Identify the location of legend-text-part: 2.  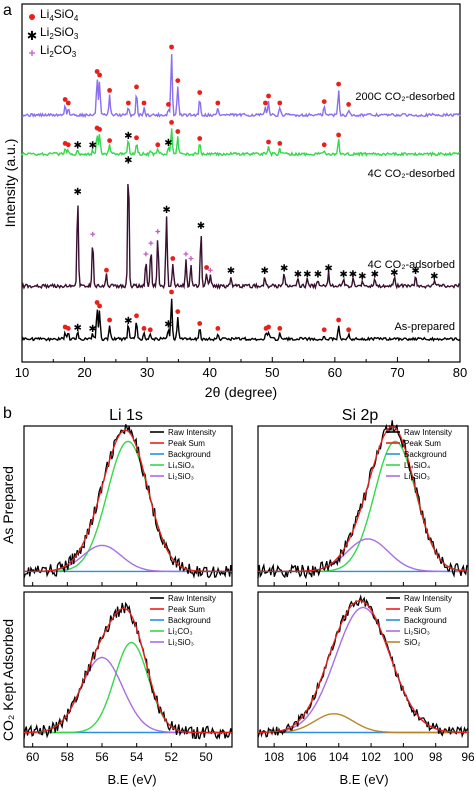
(51, 54).